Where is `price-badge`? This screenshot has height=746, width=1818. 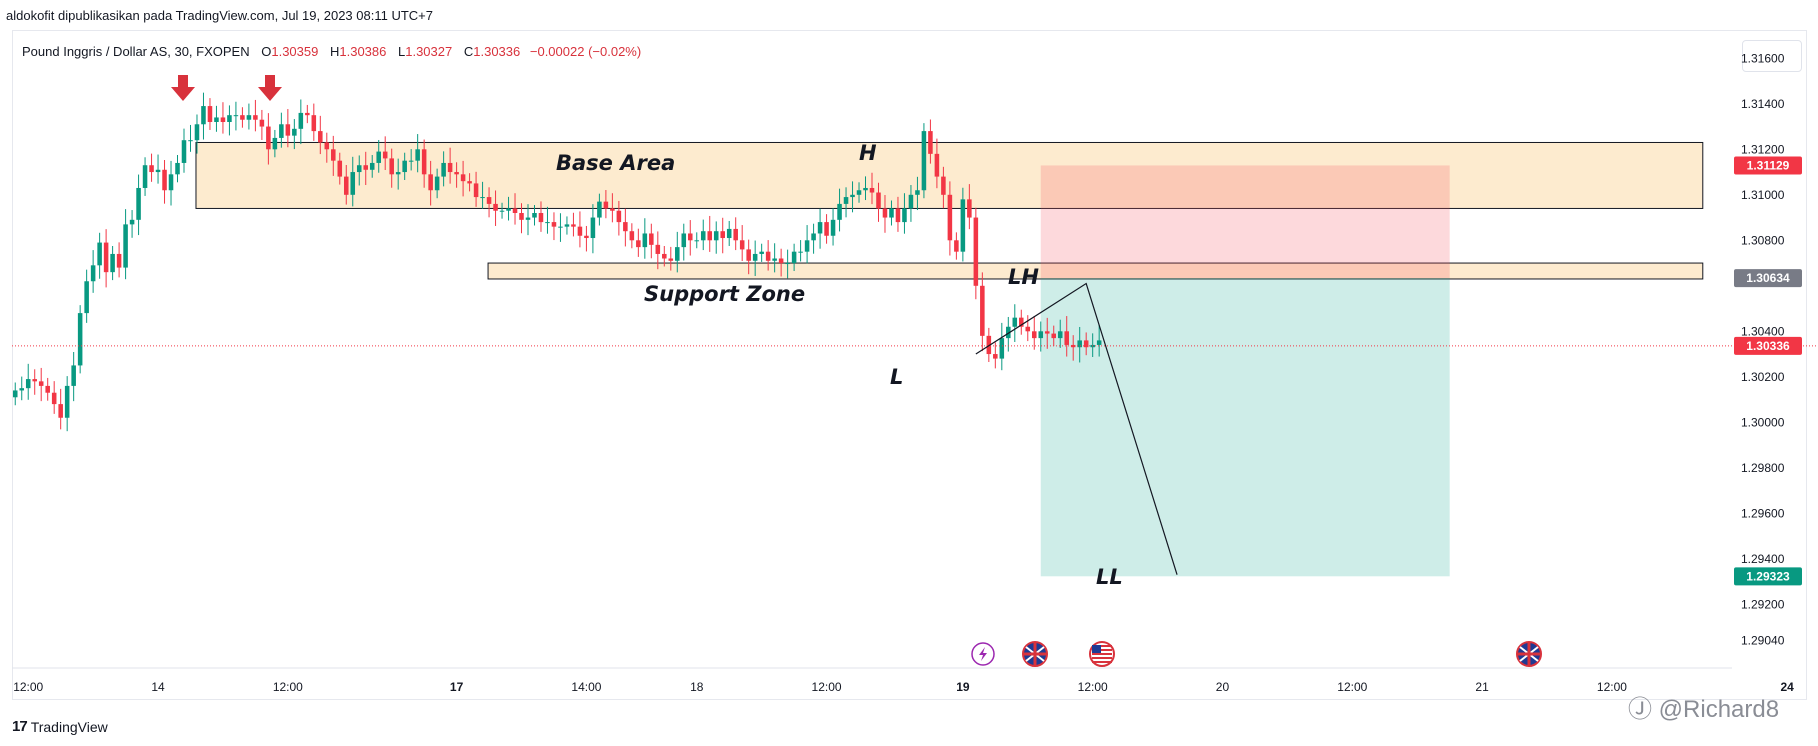
price-badge is located at coordinates (1768, 345).